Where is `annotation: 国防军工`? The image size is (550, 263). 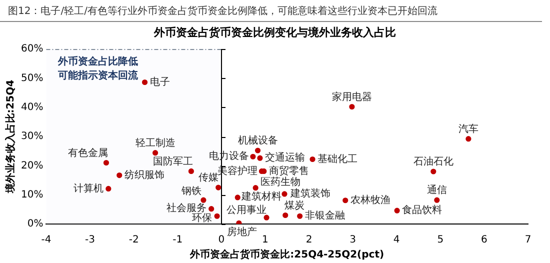 annotation: 国防军工 is located at coordinates (173, 161).